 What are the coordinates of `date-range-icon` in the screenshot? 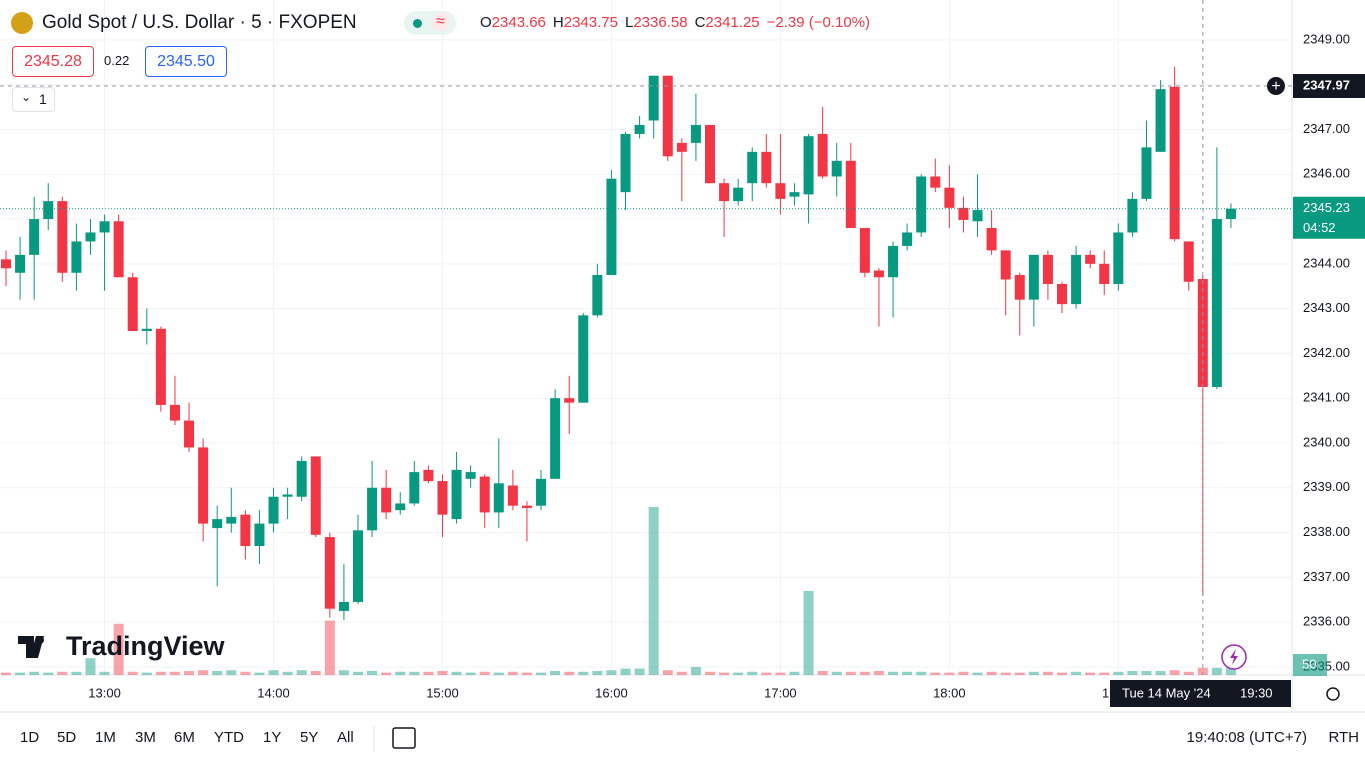 It's located at (404, 738).